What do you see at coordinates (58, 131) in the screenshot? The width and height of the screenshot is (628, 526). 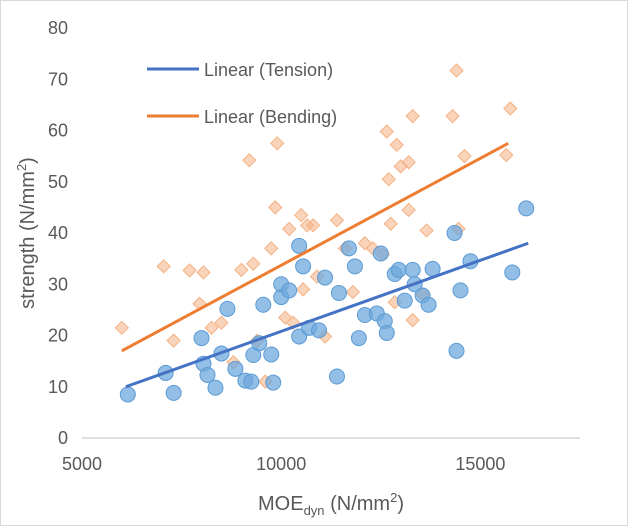 I see `y-tick-label: 60` at bounding box center [58, 131].